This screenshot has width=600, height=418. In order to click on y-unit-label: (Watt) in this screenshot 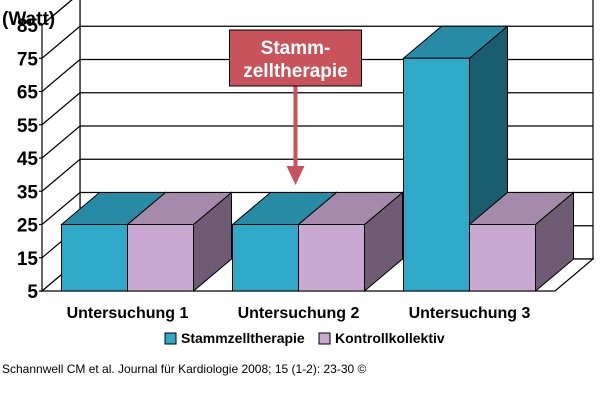, I will do `click(28, 19)`.